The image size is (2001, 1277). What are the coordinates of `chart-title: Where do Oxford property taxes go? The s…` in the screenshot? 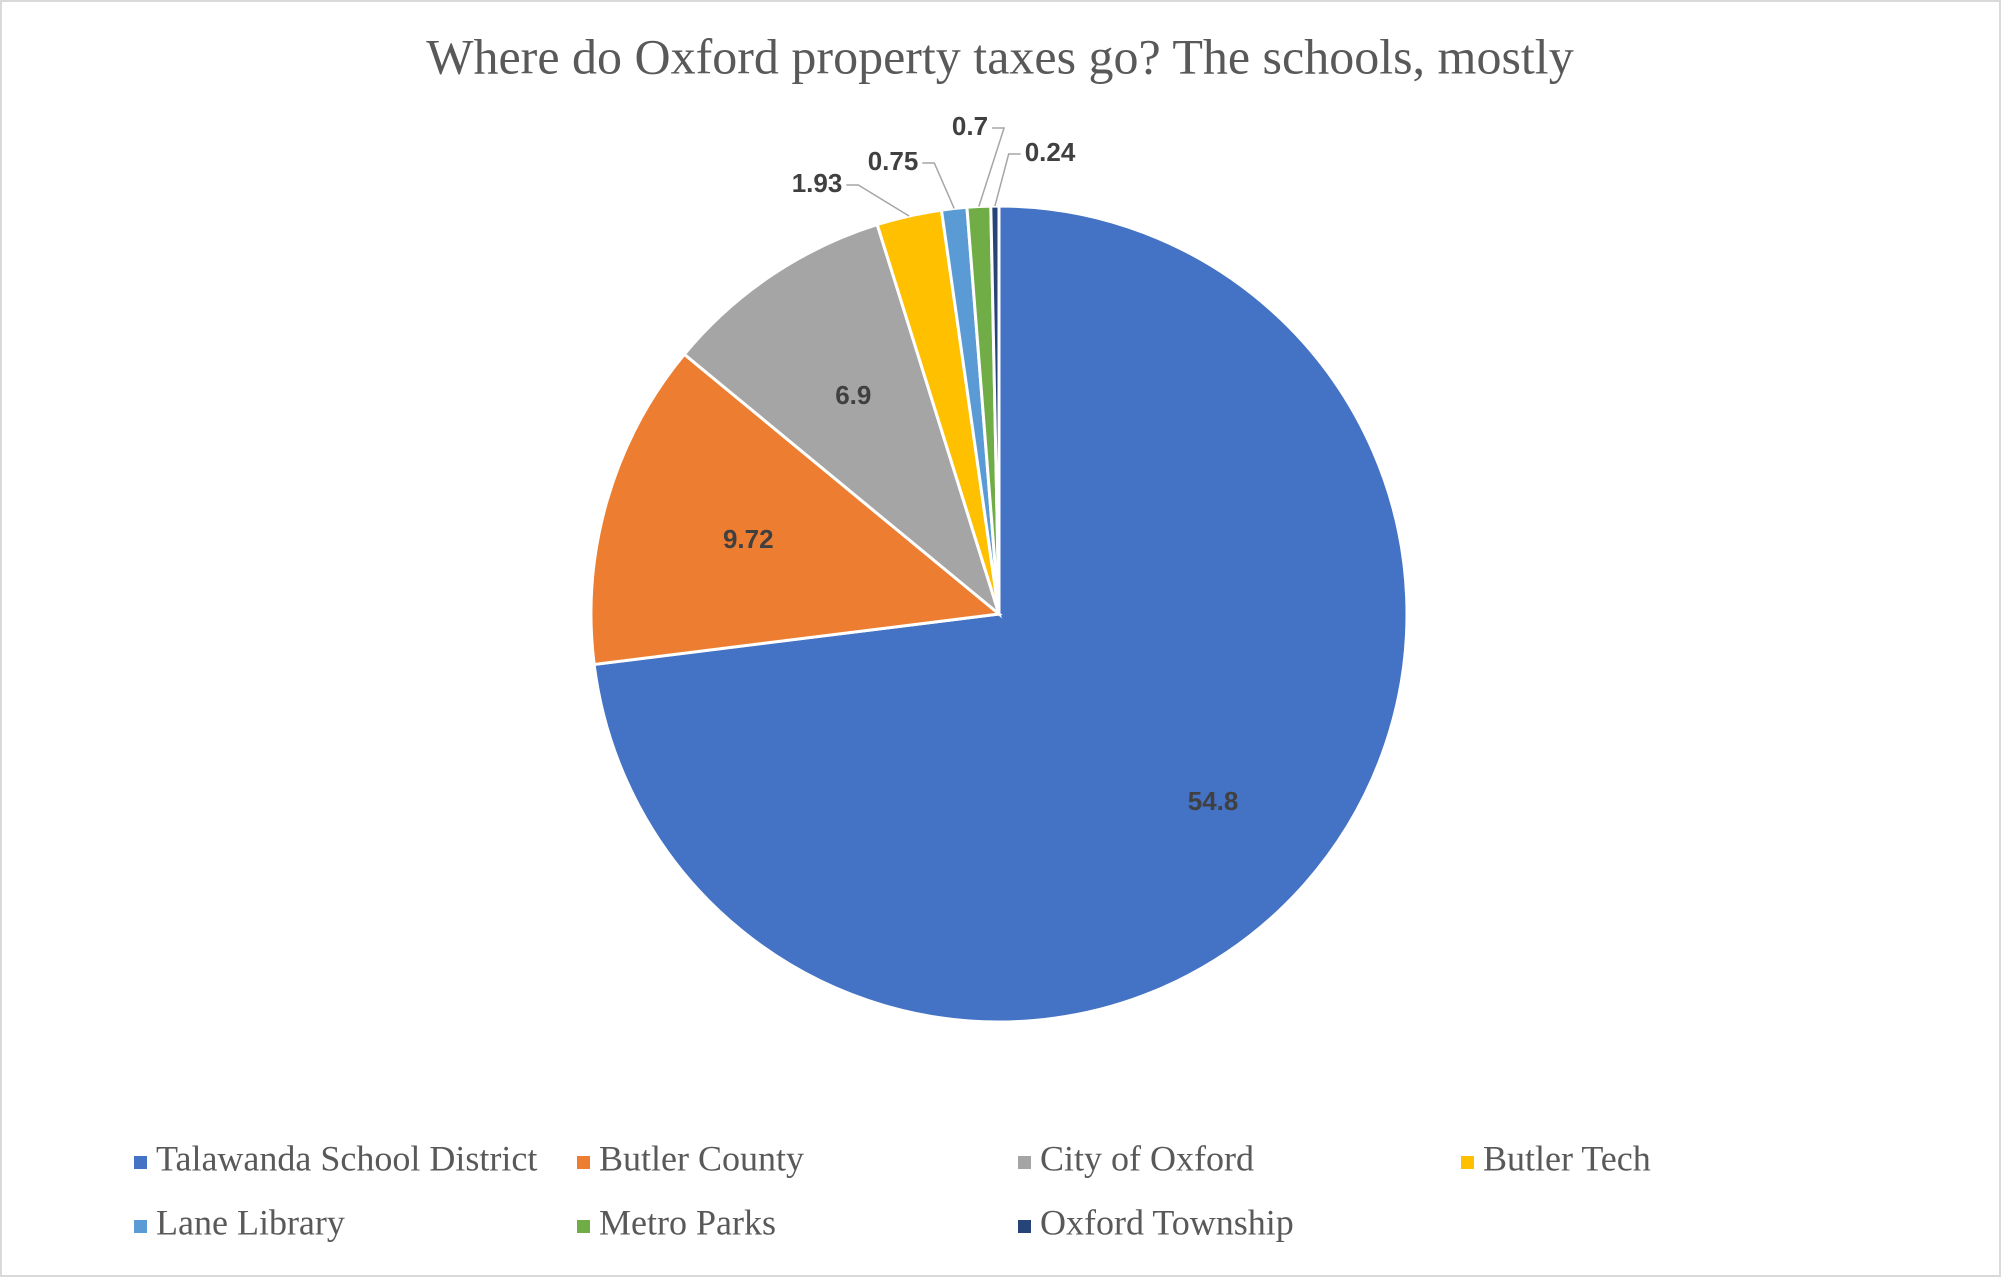 It's located at (999, 56).